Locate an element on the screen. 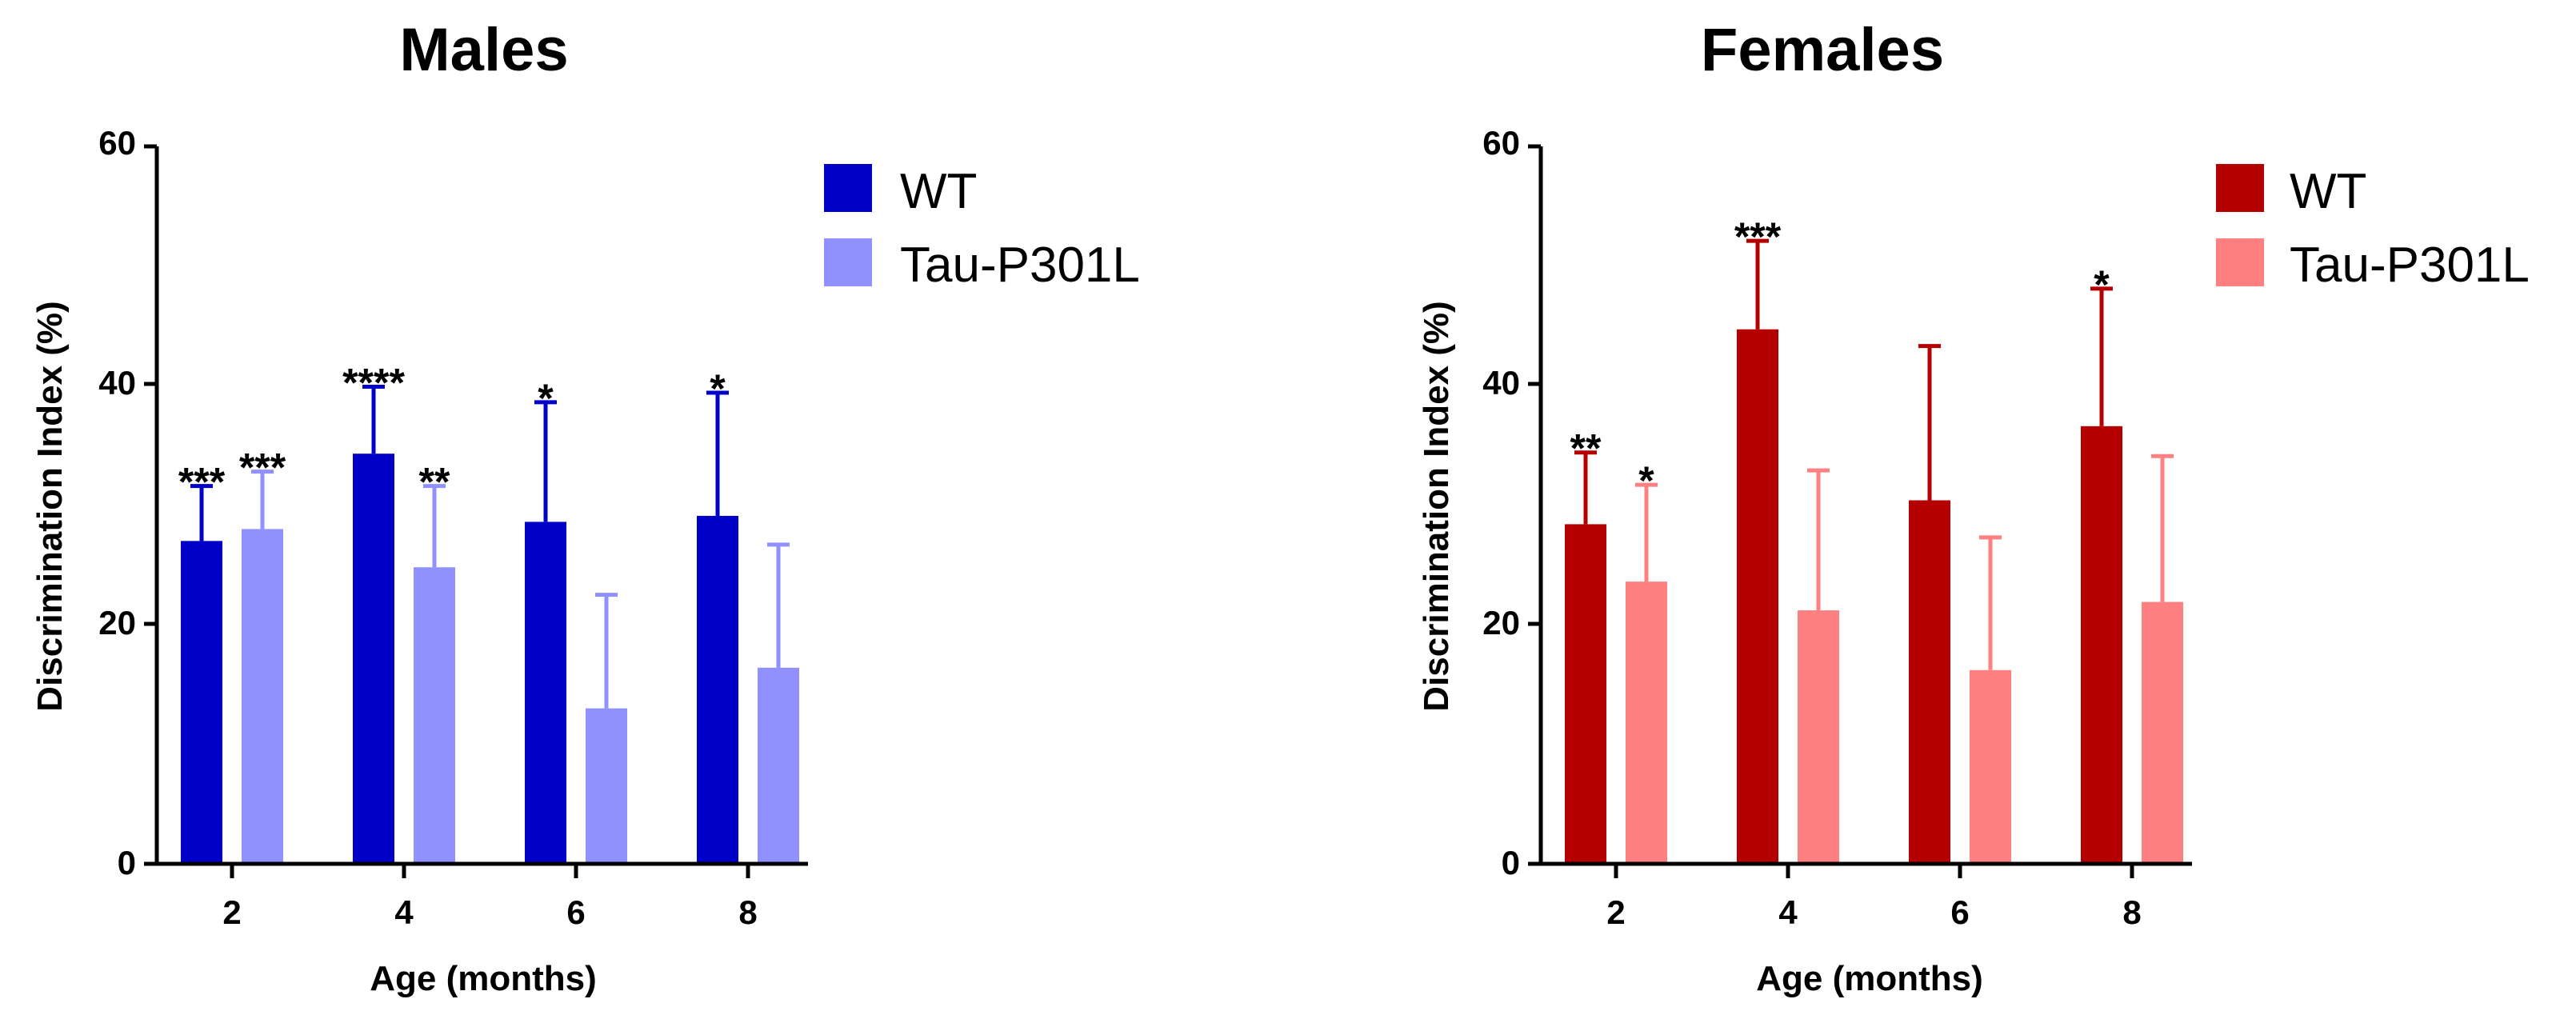  significance-label: **** is located at coordinates (373, 382).